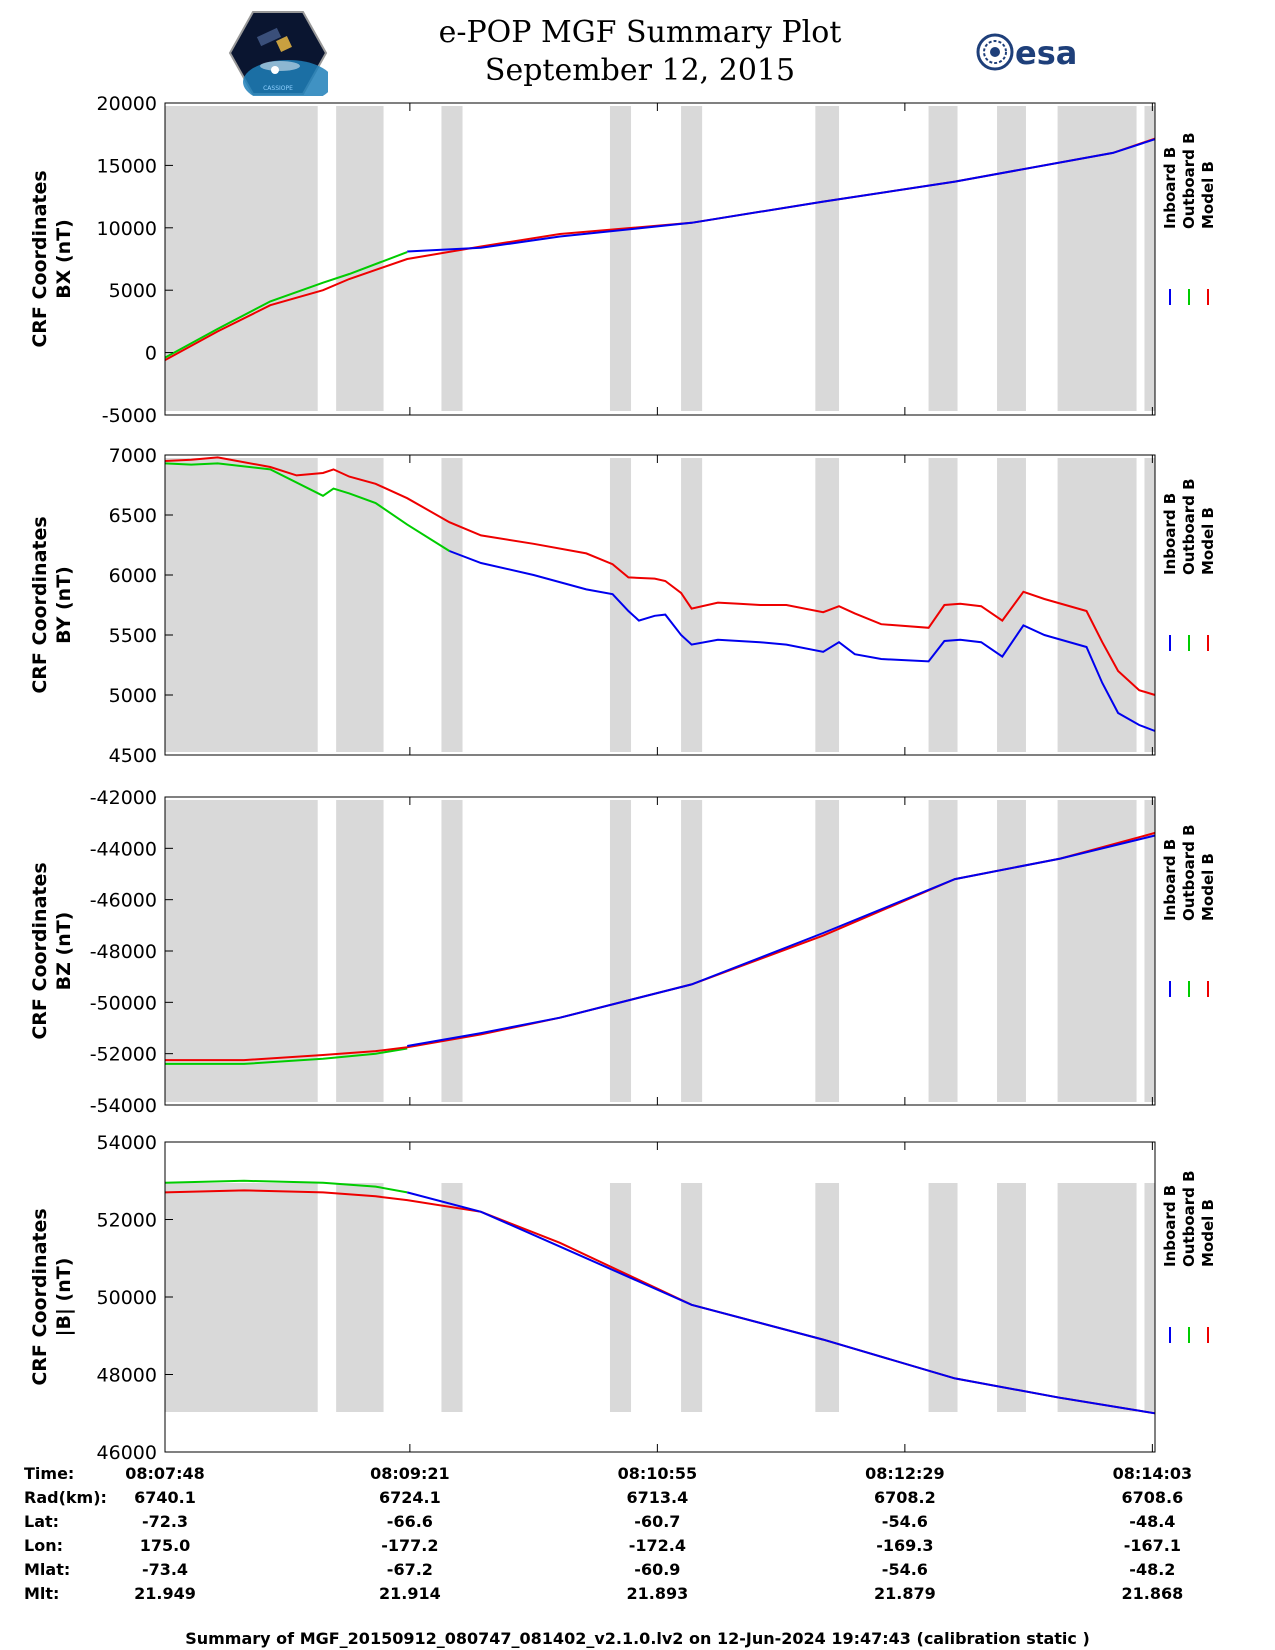  I want to click on y-tick-label: -48000, so click(123, 952).